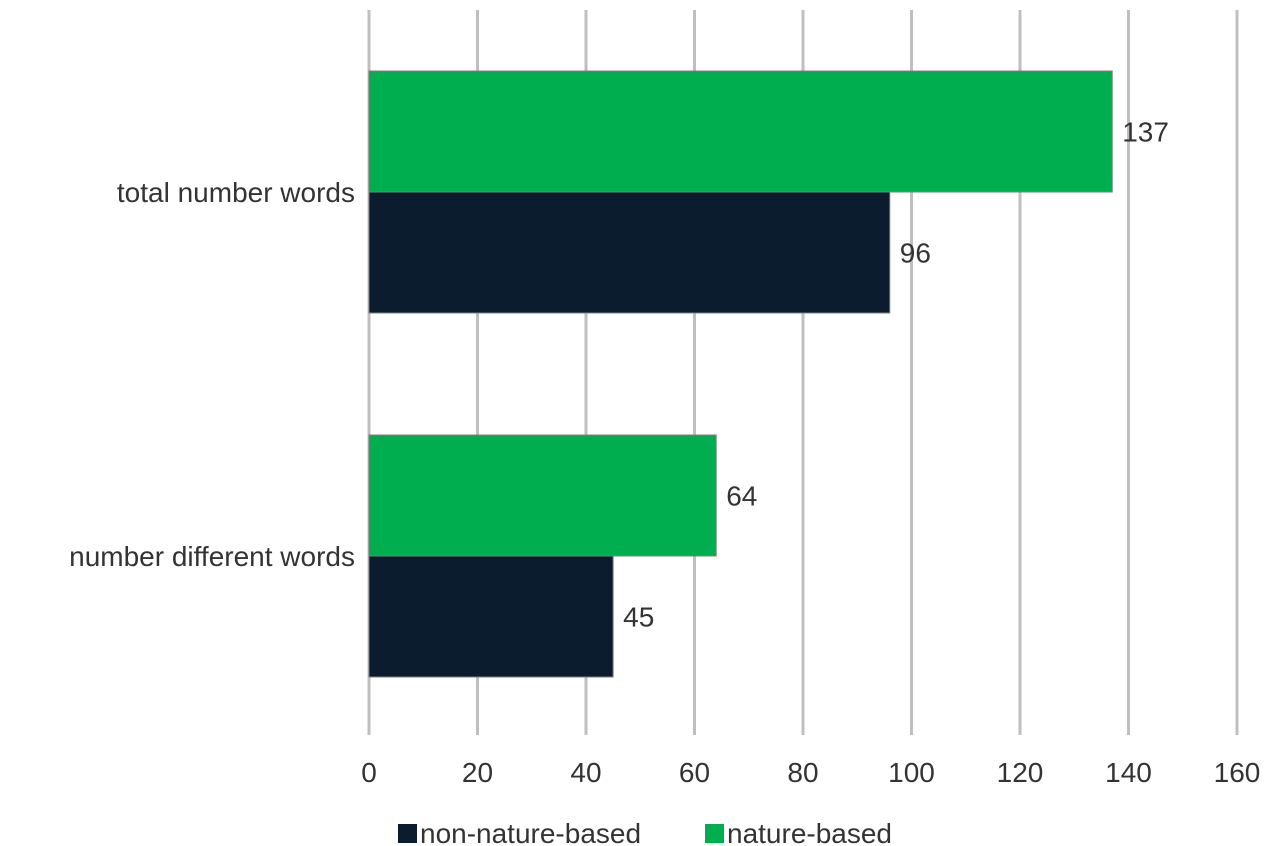 This screenshot has width=1286, height=846. I want to click on data-label: 137, so click(1145, 132).